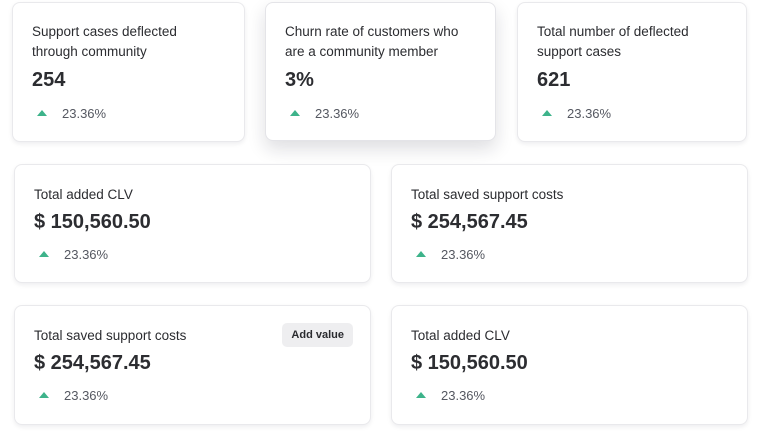  Describe the element at coordinates (49, 80) in the screenshot. I see `metric-value: 254` at that location.